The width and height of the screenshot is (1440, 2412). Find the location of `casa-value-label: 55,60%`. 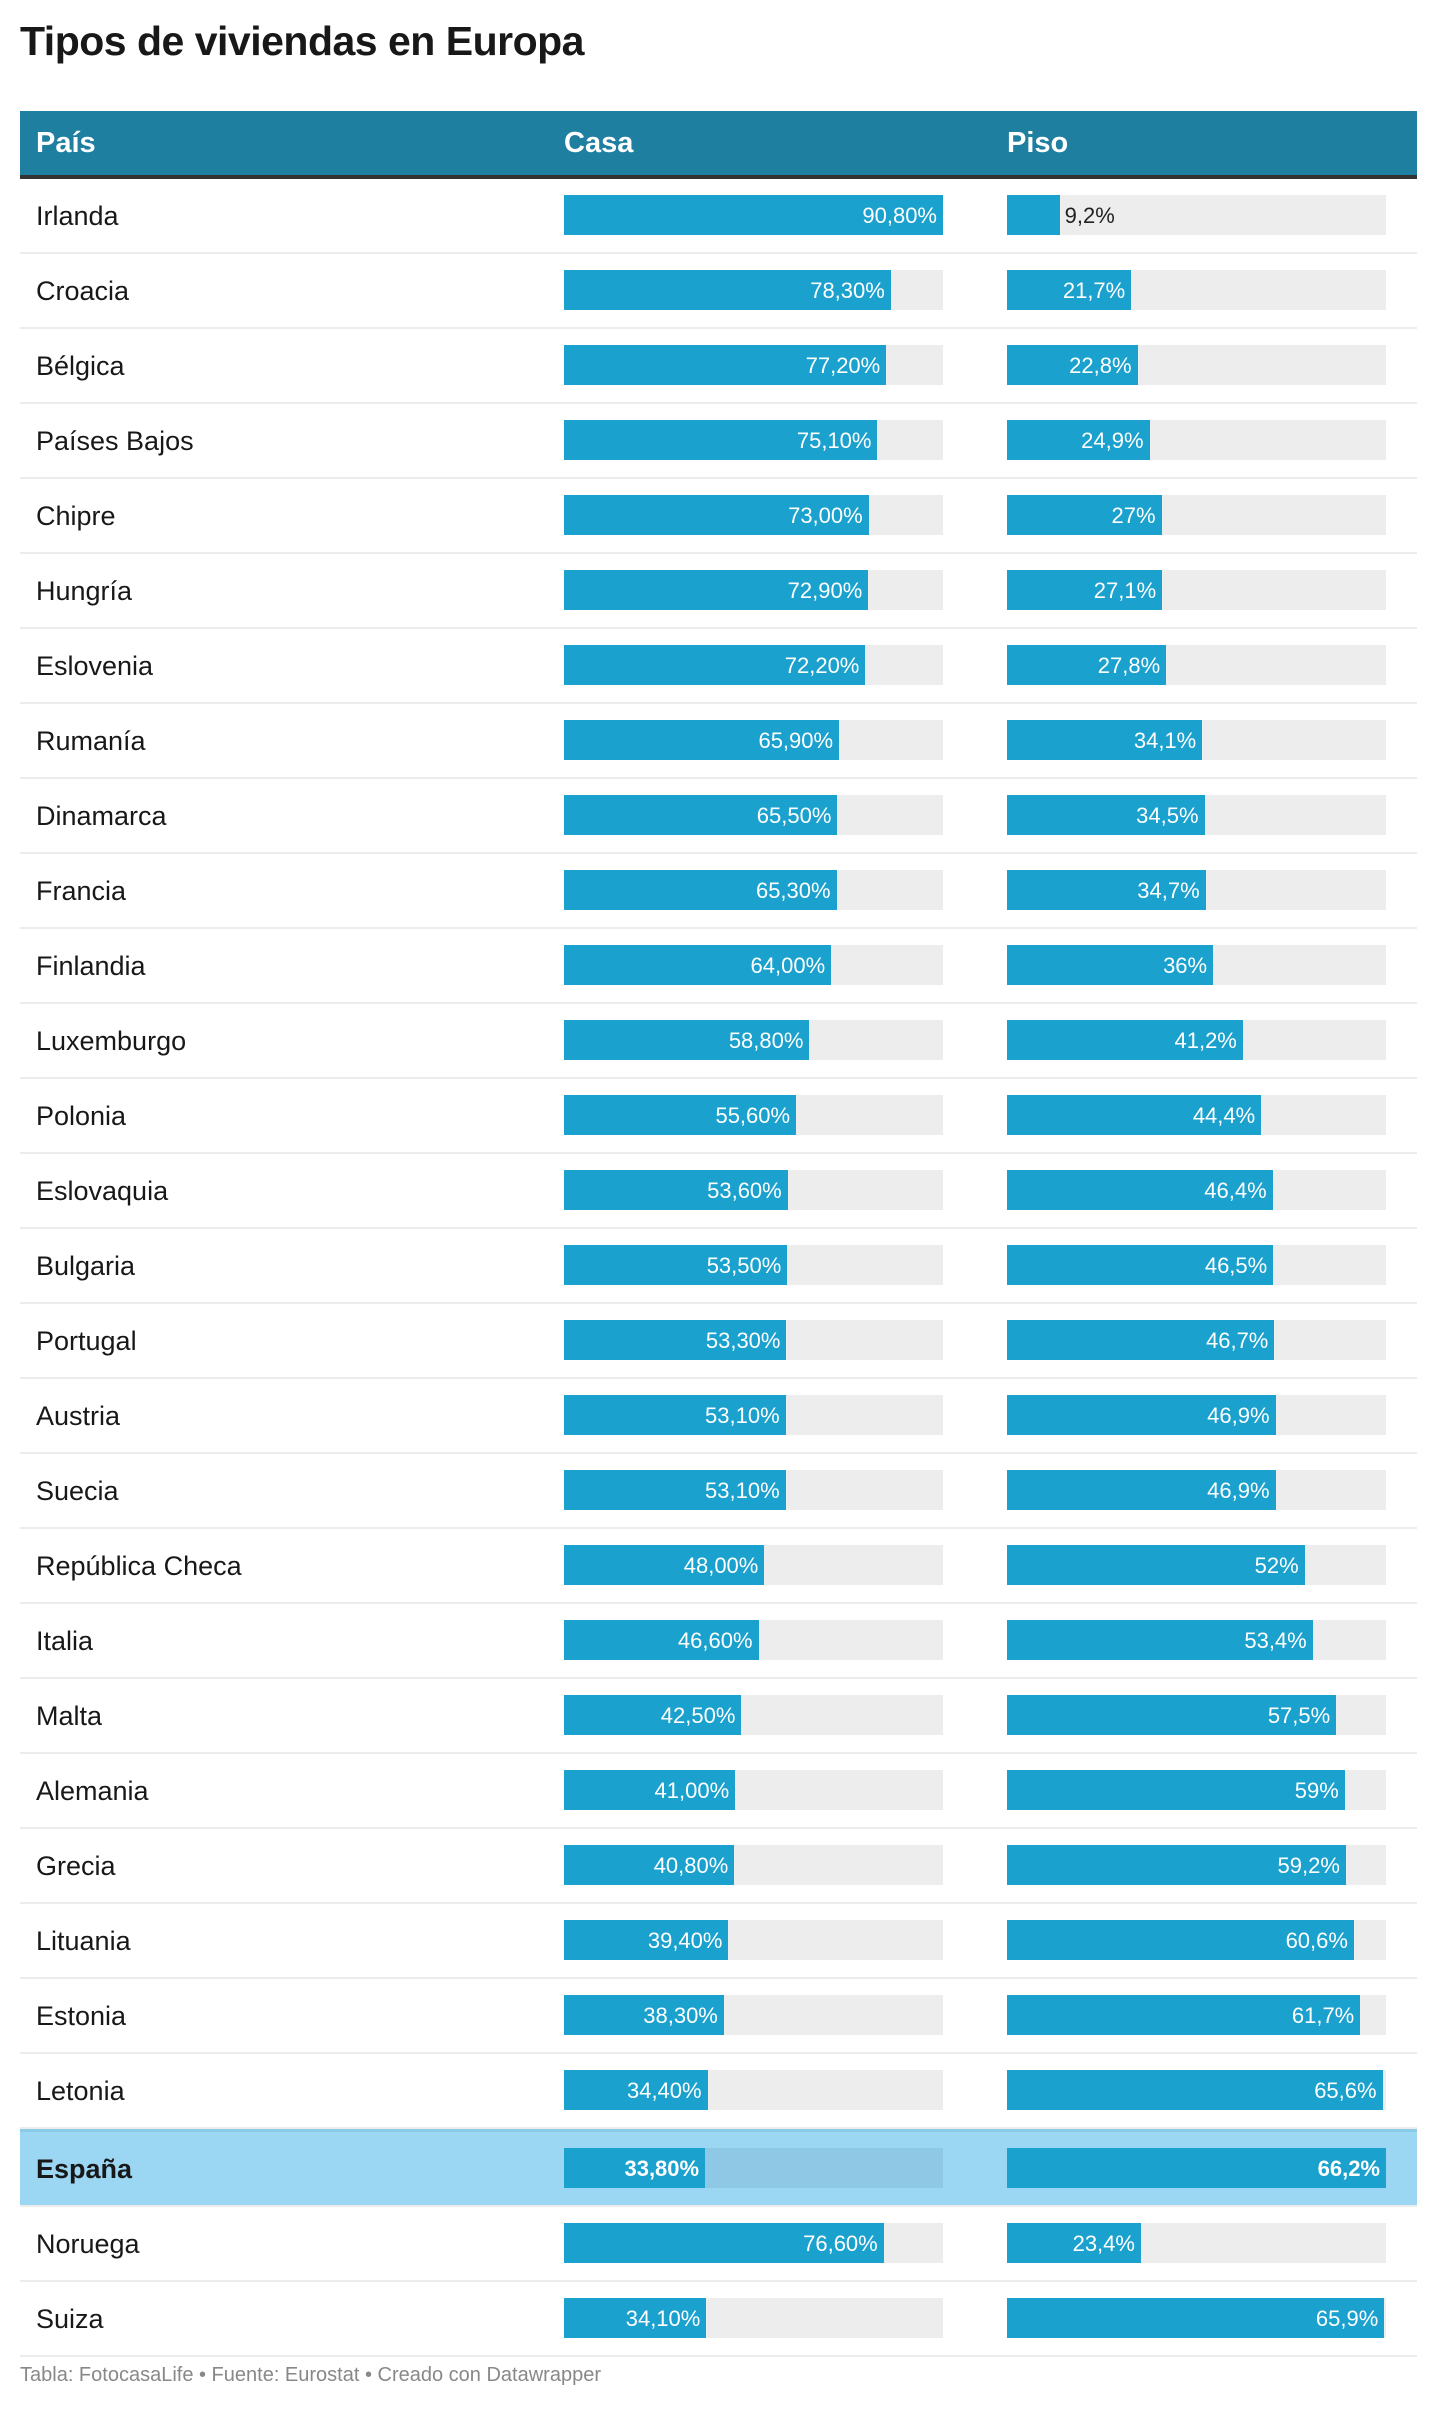

casa-value-label: 55,60% is located at coordinates (753, 1115).